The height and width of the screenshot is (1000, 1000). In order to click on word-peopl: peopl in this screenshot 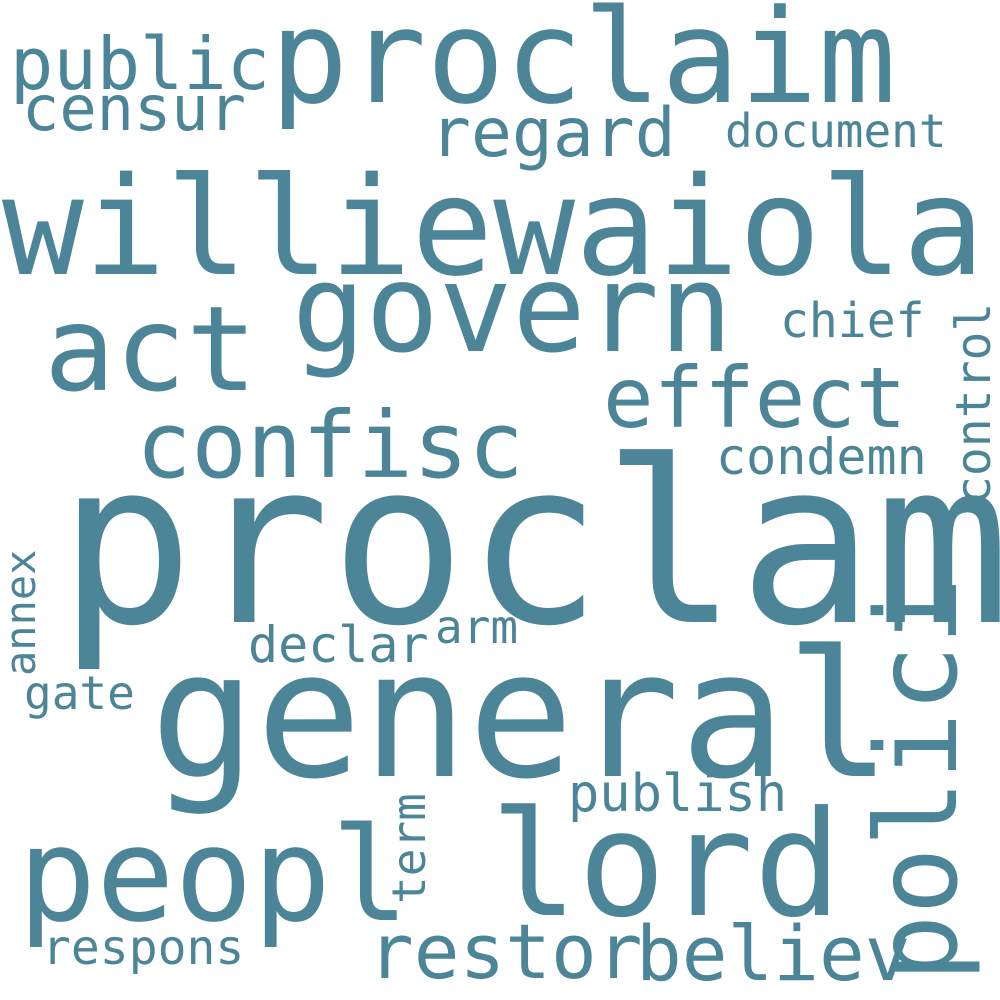, I will do `click(214, 875)`.